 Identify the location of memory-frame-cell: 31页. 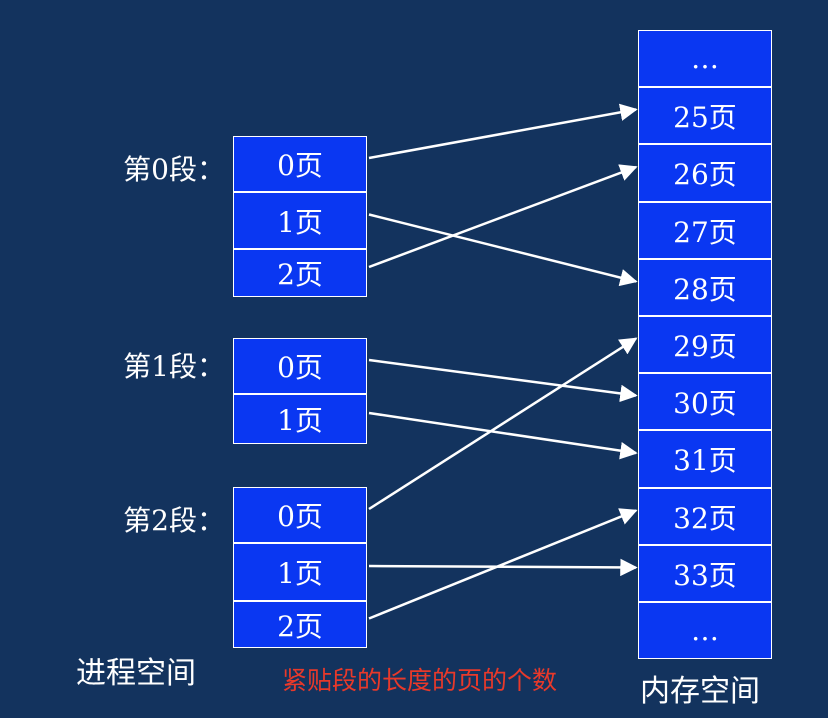
(705, 459).